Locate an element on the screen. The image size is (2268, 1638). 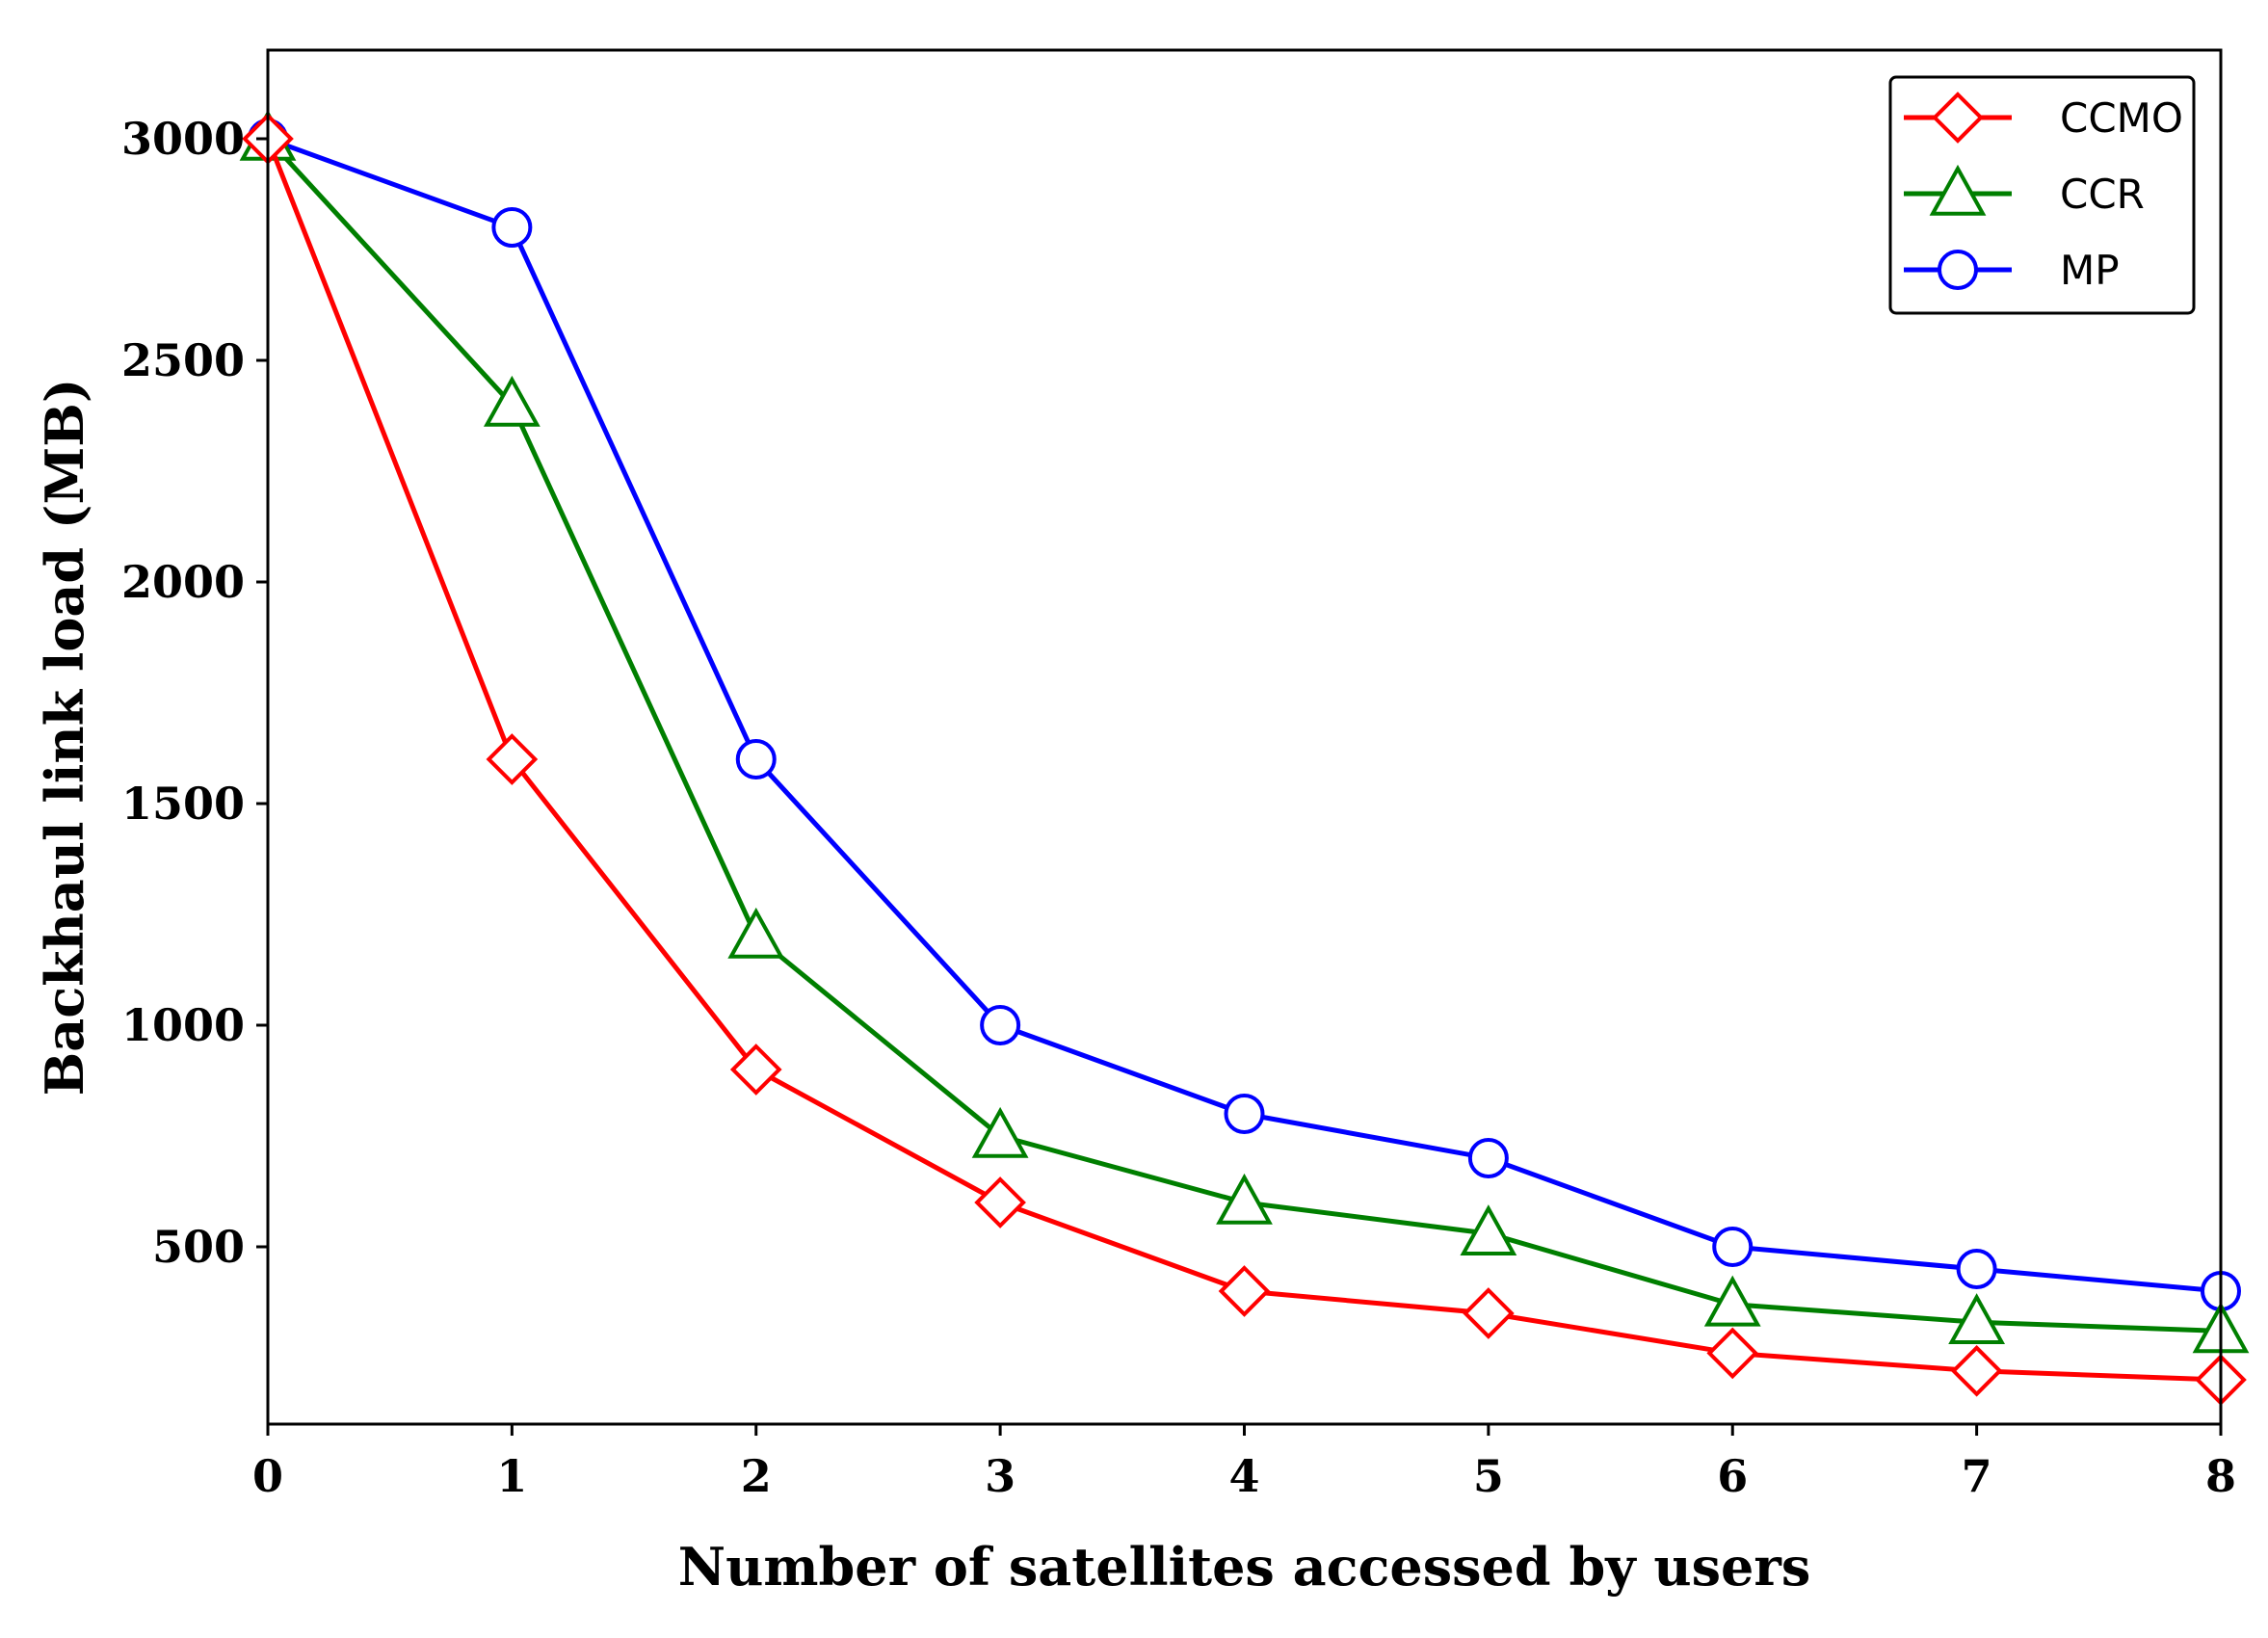
legend-item-mp: MP is located at coordinates (2012, 271).